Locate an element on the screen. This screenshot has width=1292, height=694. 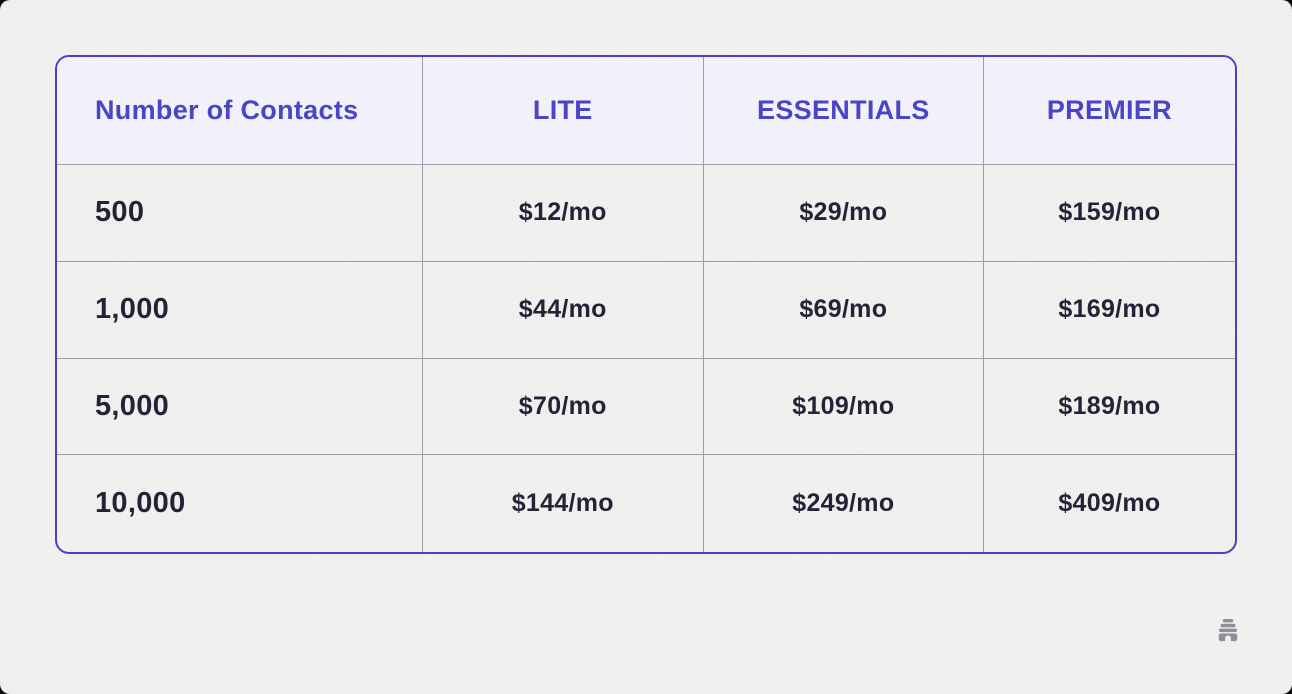
column-header-contacts: Number of Contacts is located at coordinates (240, 111).